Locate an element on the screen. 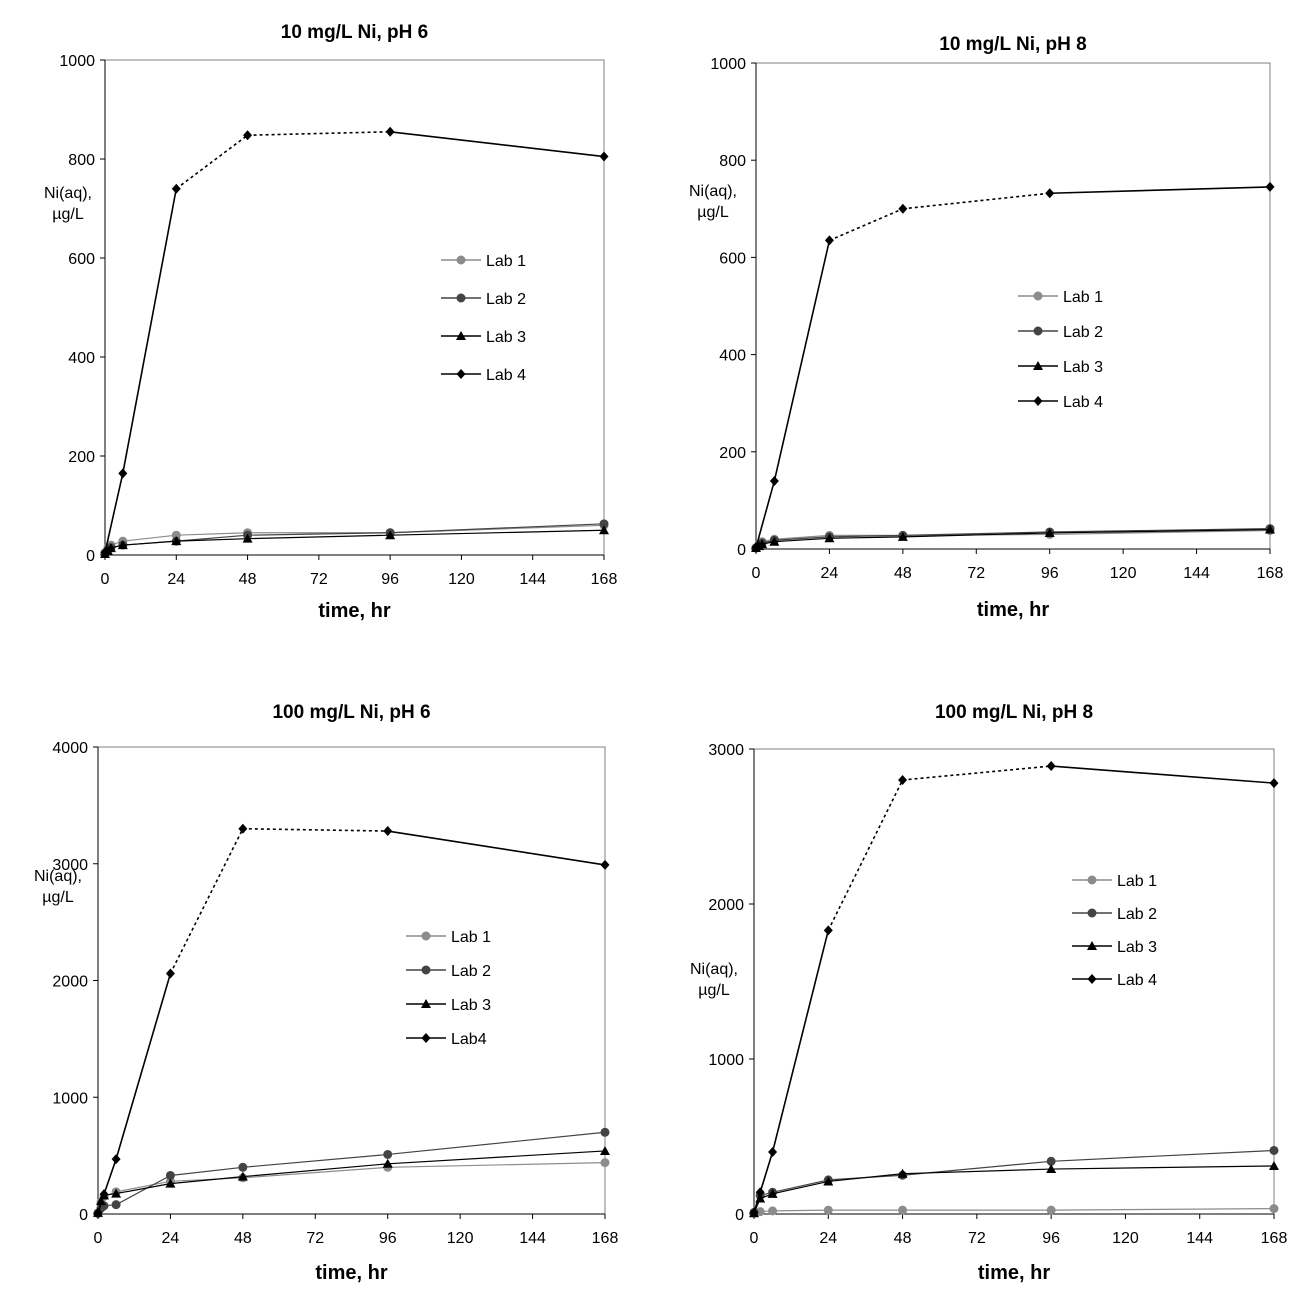  legend-entry: Lab 2 is located at coordinates (1137, 914).